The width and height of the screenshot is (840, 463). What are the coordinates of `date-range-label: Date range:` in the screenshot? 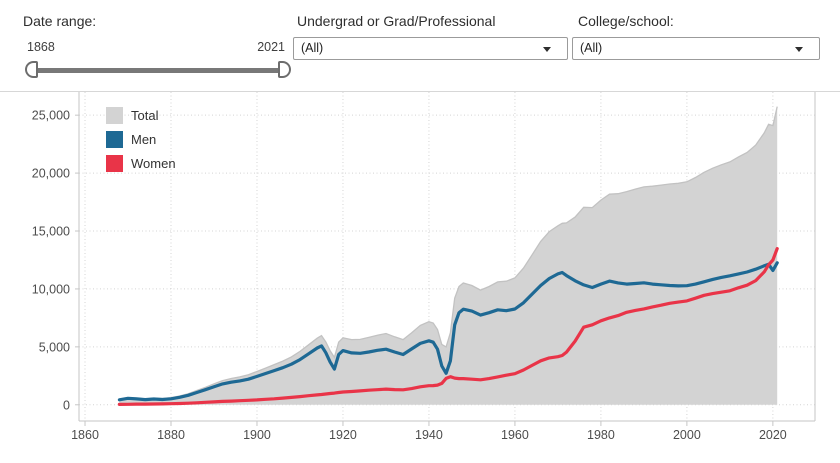 It's located at (60, 21).